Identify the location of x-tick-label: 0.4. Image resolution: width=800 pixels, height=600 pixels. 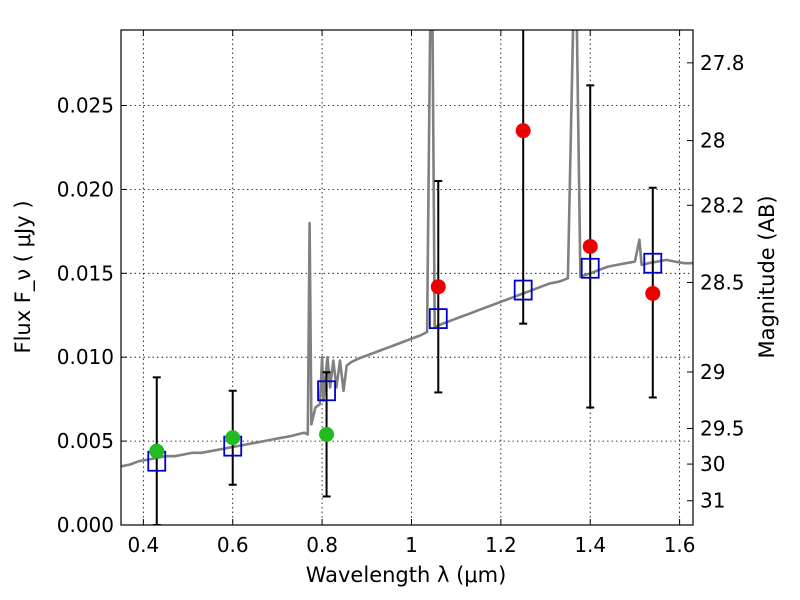
(143, 545).